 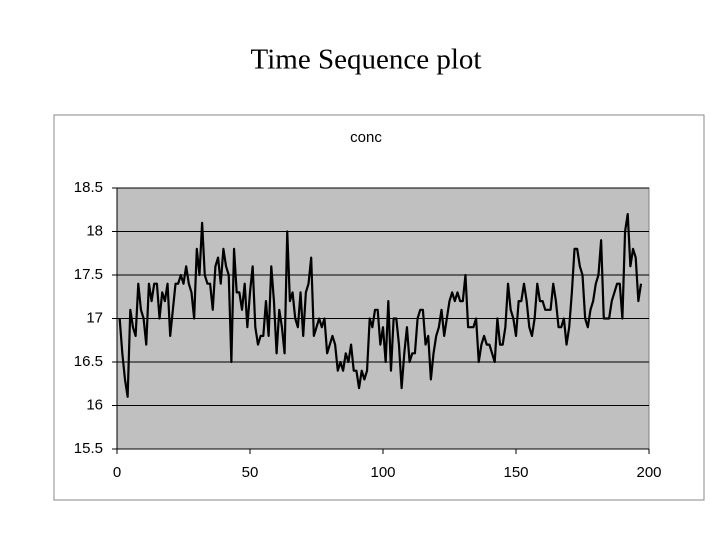 I want to click on y-tick-label: 17, so click(x=94, y=317).